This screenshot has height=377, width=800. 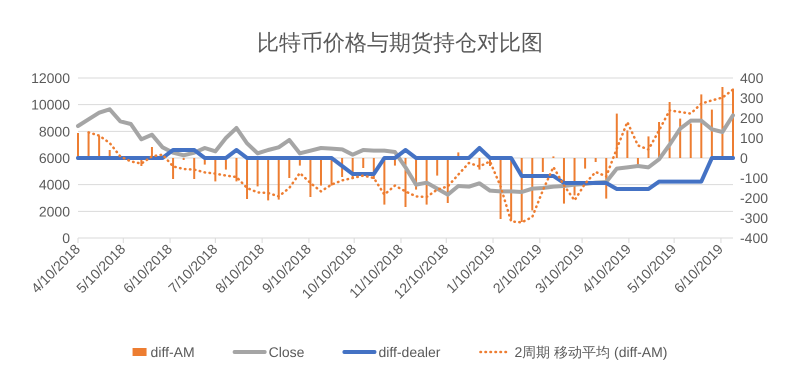 What do you see at coordinates (54, 184) in the screenshot?
I see `y-tick-label: 4000` at bounding box center [54, 184].